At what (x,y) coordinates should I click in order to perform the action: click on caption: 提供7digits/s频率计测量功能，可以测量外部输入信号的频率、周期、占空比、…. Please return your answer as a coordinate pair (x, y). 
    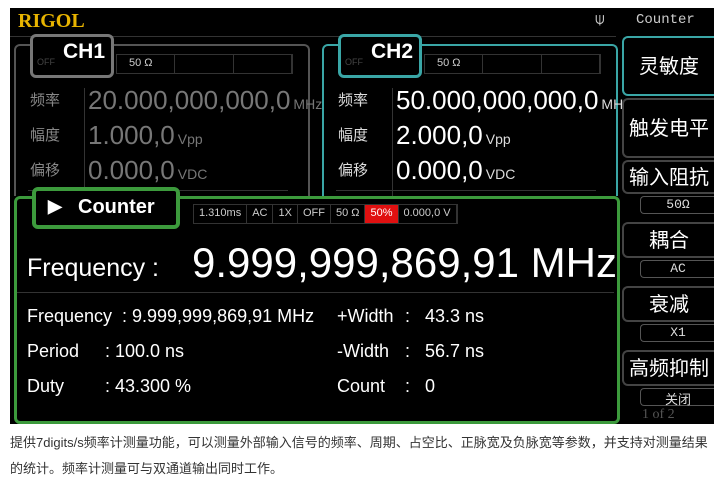
    Looking at the image, I should click on (359, 455).